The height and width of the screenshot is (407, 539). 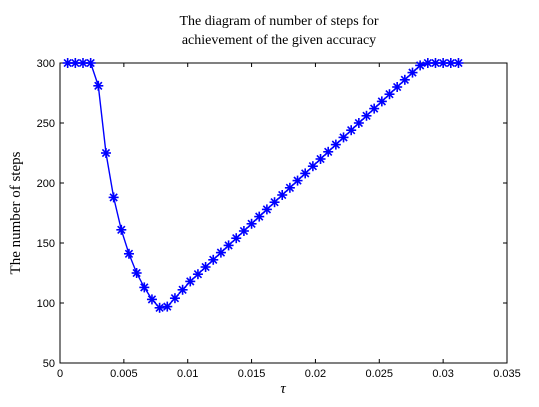 I want to click on x-tick-label: 0.02, so click(x=315, y=374).